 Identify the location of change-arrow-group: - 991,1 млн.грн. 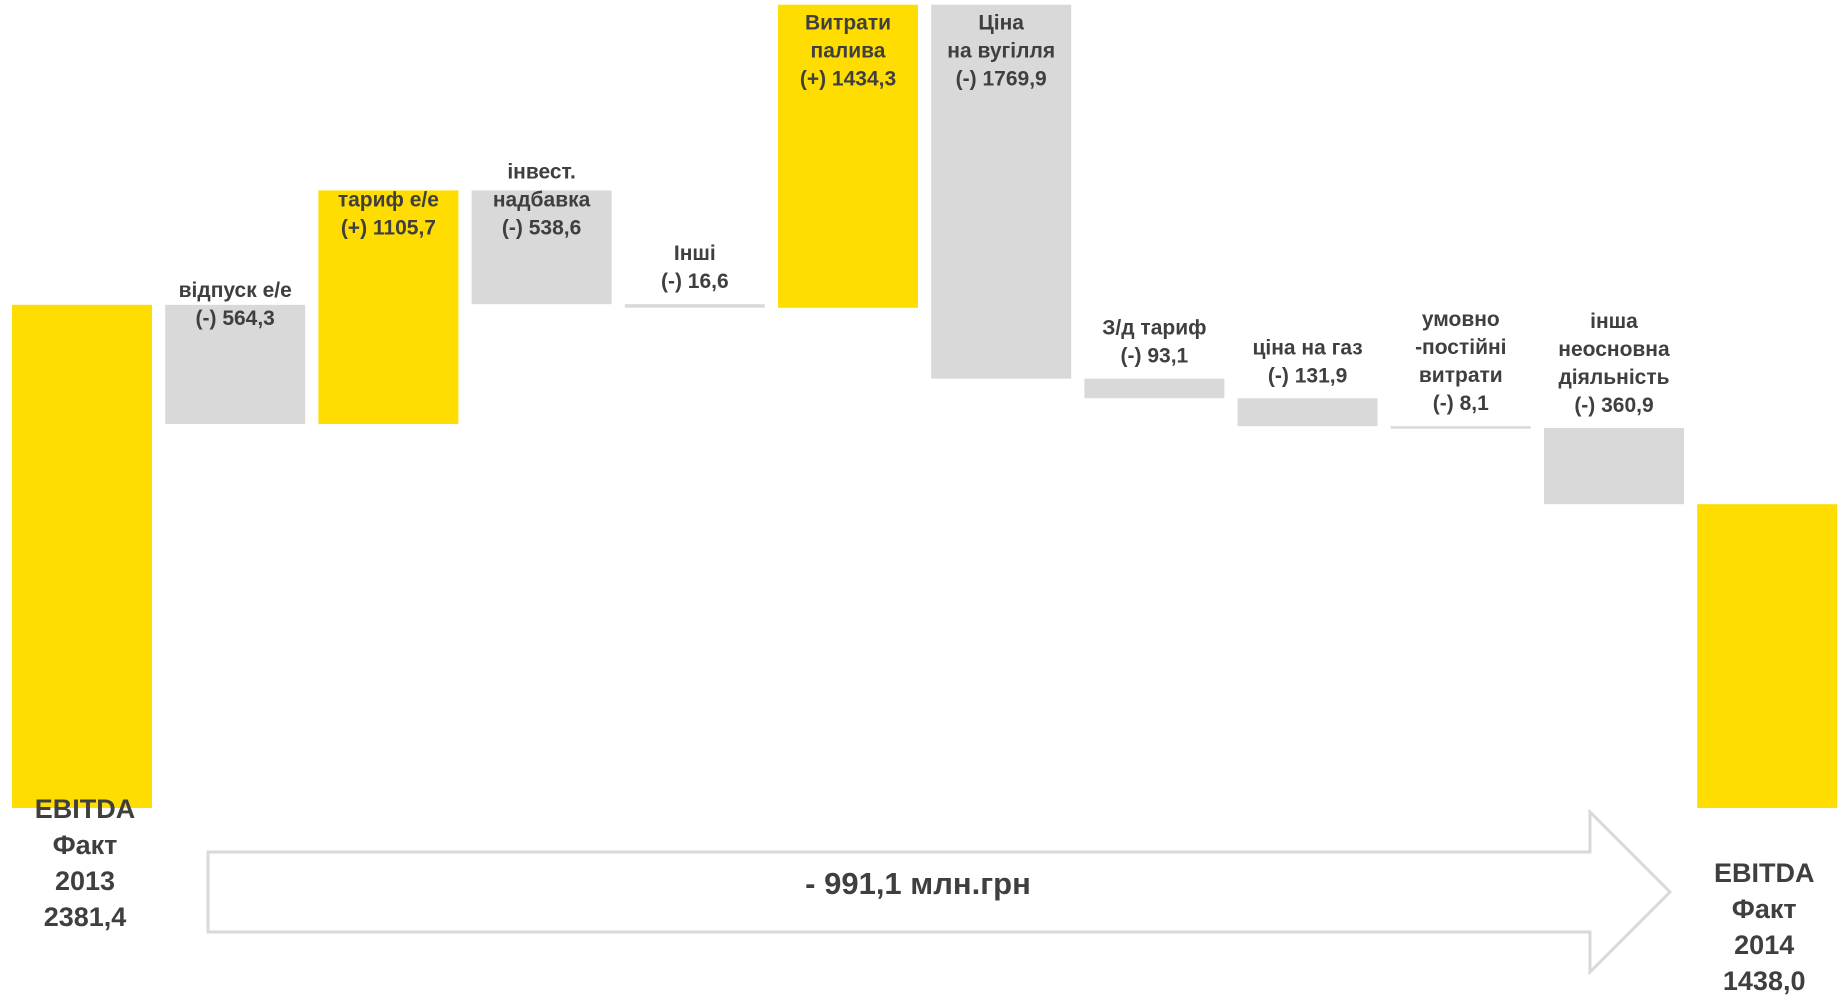
(939, 892).